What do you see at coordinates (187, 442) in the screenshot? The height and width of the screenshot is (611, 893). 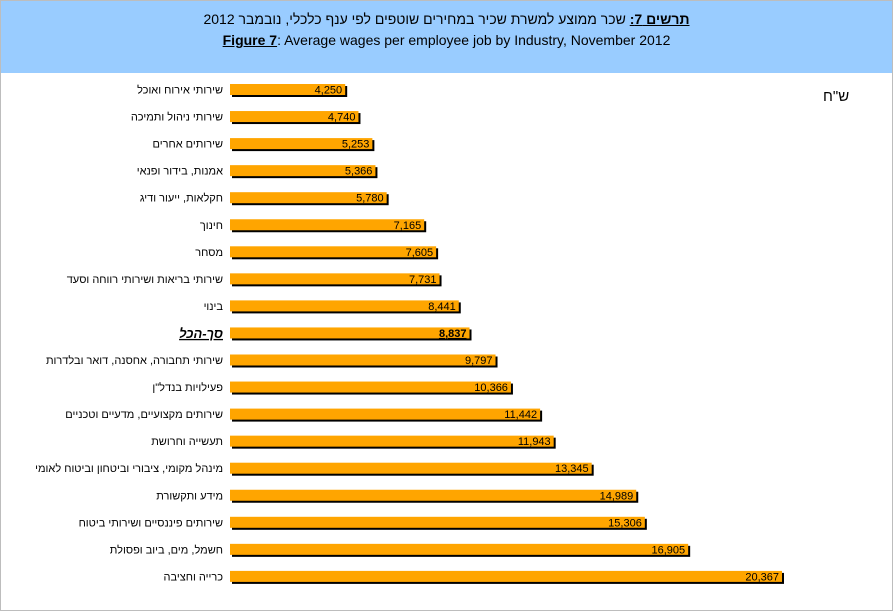 I see `category-label: תעשייה וחרושת` at bounding box center [187, 442].